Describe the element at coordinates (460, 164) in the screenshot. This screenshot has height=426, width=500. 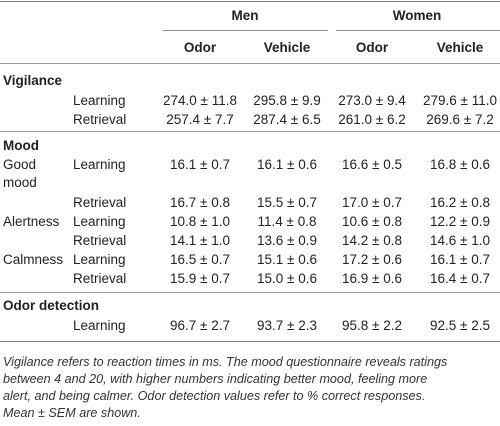
I see `value-cell: 16.8 ± 0.6` at that location.